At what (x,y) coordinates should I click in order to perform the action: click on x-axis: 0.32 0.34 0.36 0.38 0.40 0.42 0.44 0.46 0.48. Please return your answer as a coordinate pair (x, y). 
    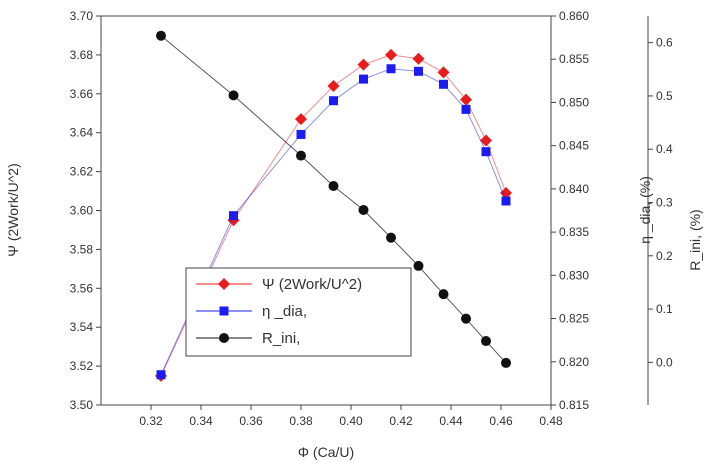
    Looking at the image, I should click on (351, 416).